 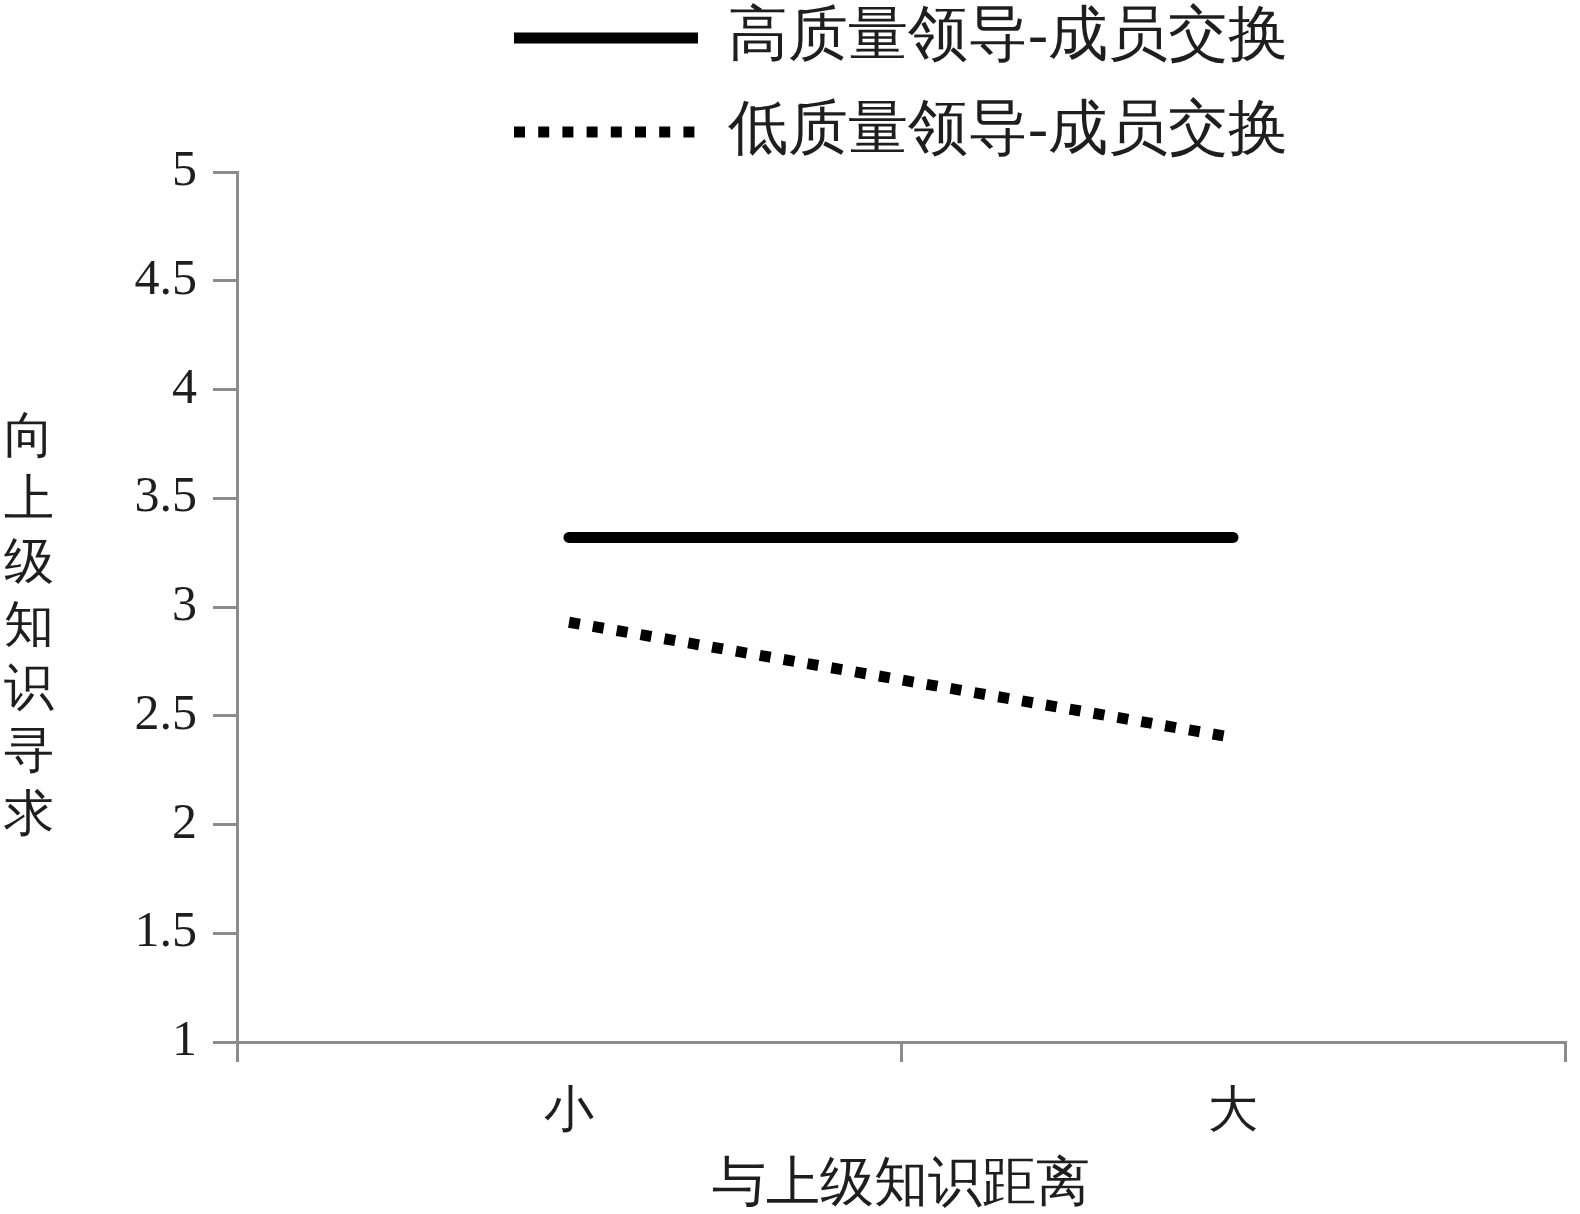 What do you see at coordinates (29, 624) in the screenshot?
I see `y-axis-title: 向上级知识寻求` at bounding box center [29, 624].